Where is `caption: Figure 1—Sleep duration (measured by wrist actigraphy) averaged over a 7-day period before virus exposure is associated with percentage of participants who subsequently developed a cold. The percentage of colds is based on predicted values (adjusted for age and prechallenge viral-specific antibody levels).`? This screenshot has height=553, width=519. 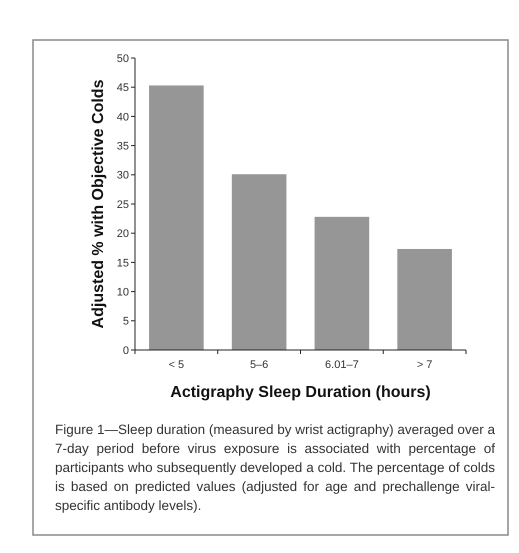
caption: Figure 1—Sleep duration (measured by wrist actigraphy) averaged over a 7-day period before virus exposure is associated with percentage of participants who subsequently developed a cold. The percentage of colds is based on predicted values (adjusted for age and prechallenge viral-specific antibody levels). is located at coordinates (275, 468).